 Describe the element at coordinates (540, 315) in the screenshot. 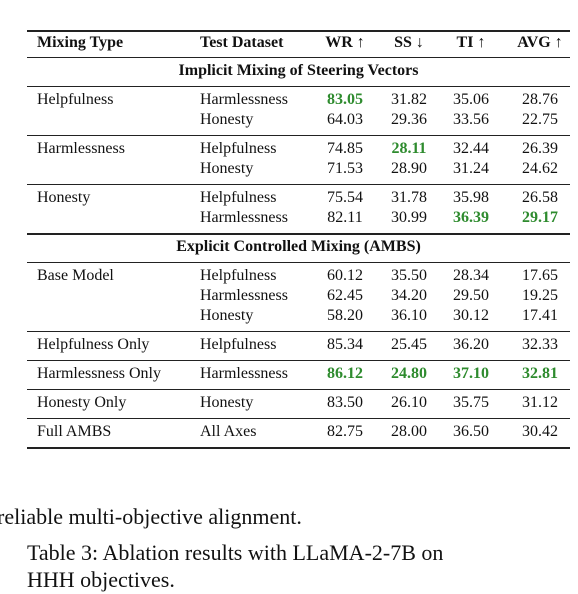

I see `cell-value: 17.41` at that location.